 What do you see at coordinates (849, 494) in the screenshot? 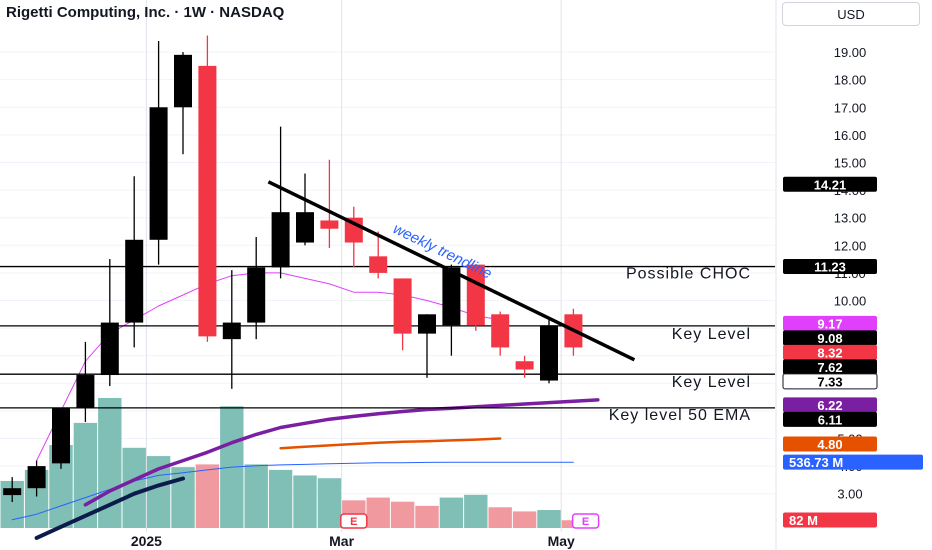
I see `y-tick-label: 3.00` at bounding box center [849, 494].